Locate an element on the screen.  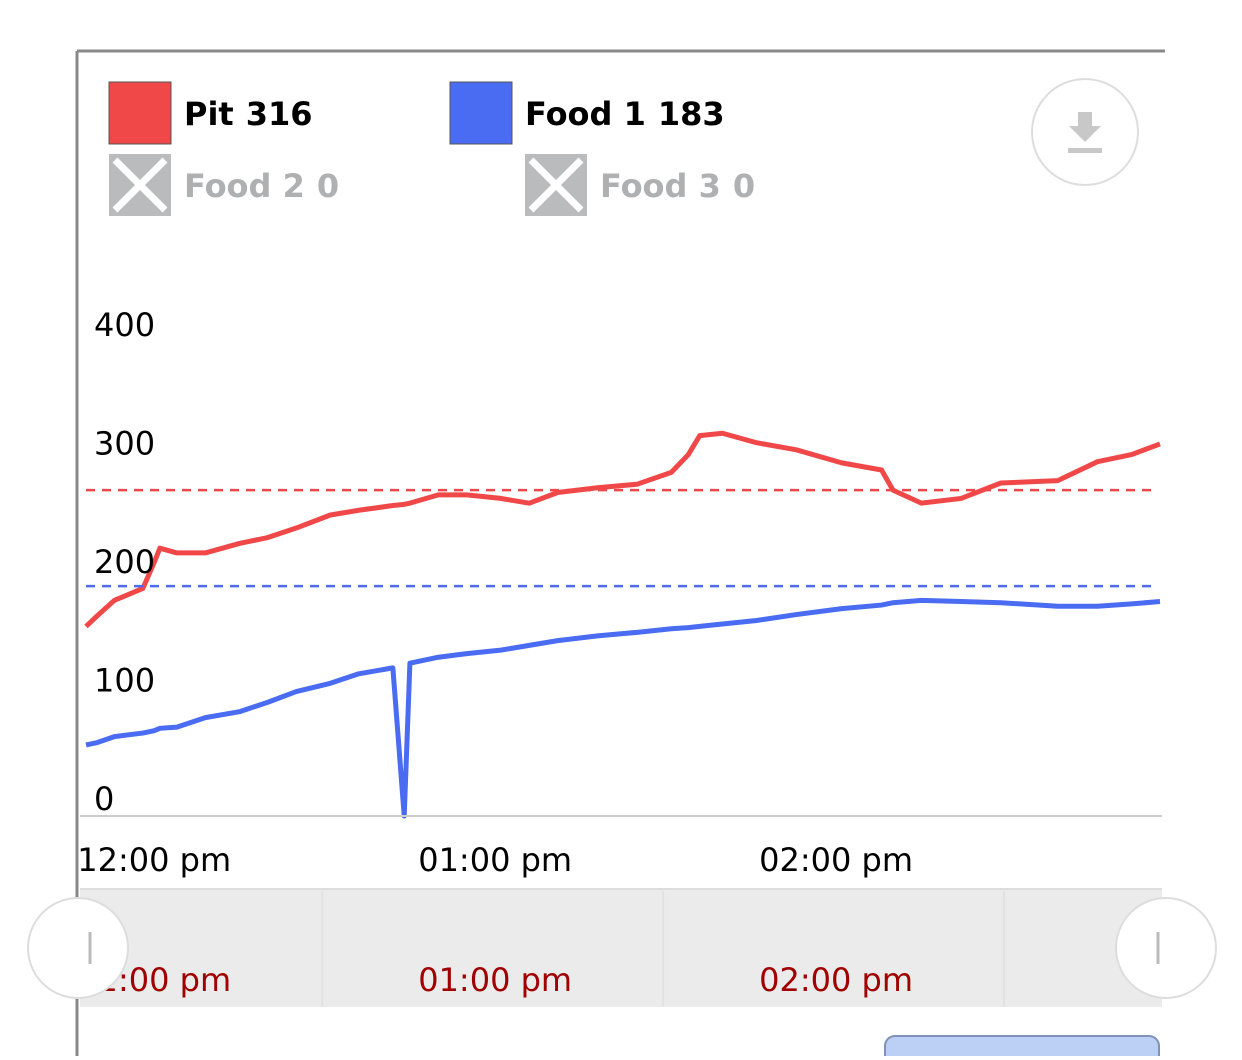
download-button is located at coordinates (1085, 132).